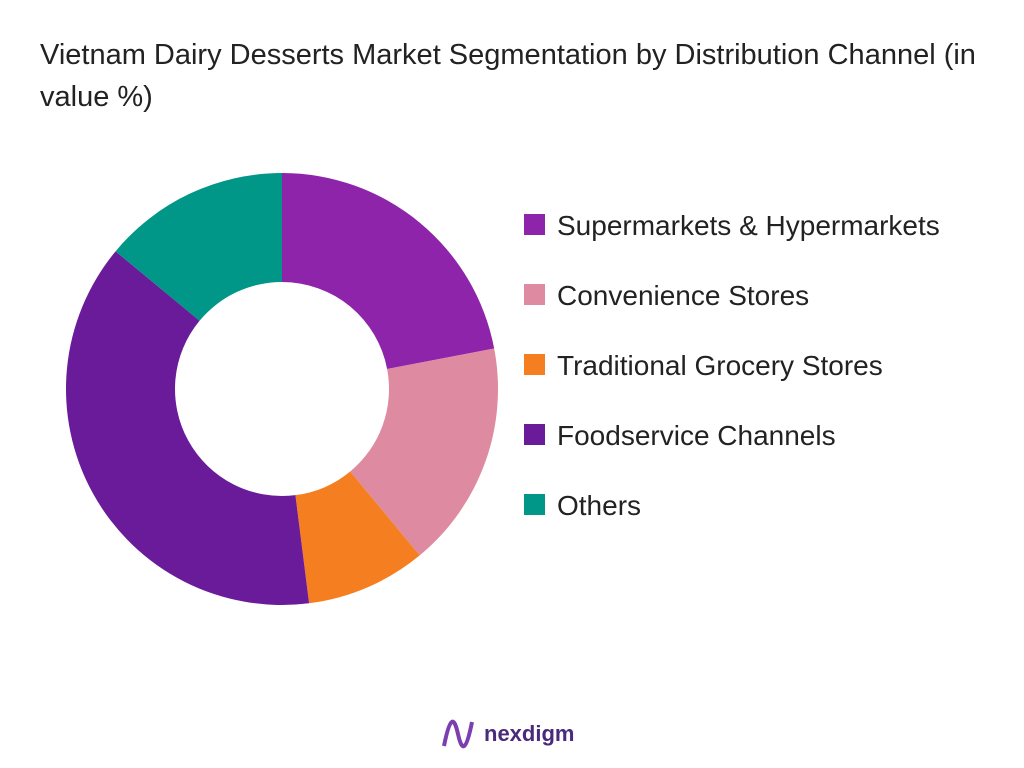 This screenshot has height=768, width=1024. I want to click on legend-label: Supermarkets & Hypermarkets, so click(748, 225).